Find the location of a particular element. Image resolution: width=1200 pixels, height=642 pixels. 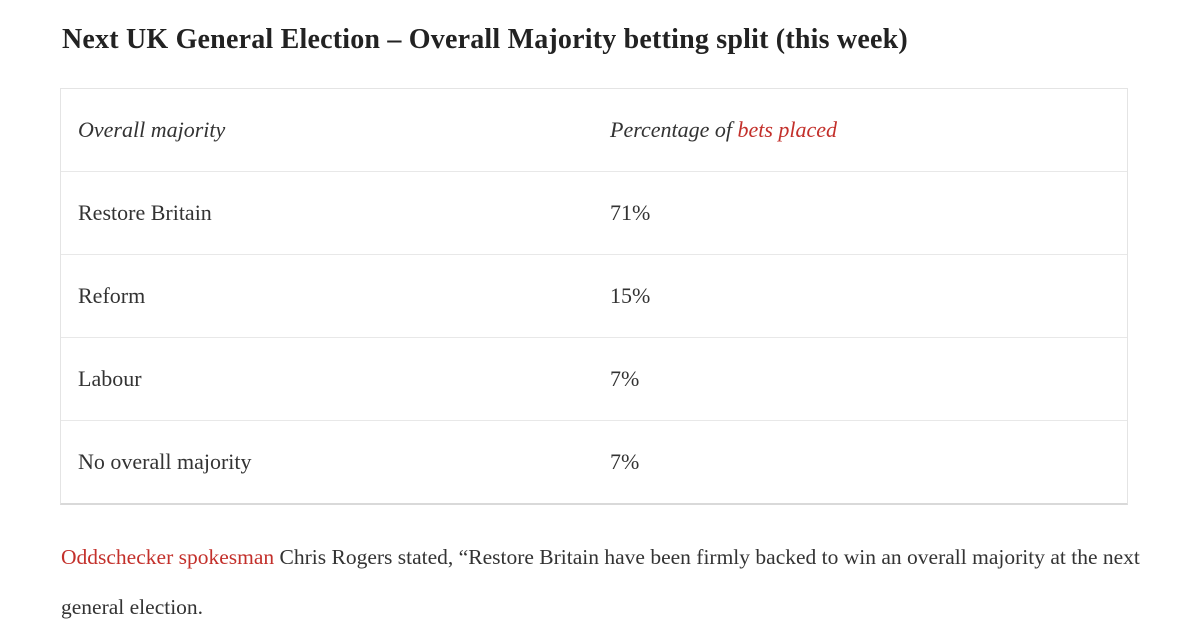

oddschecker-spokesman-link: Oddschecker spokesman is located at coordinates (168, 557).